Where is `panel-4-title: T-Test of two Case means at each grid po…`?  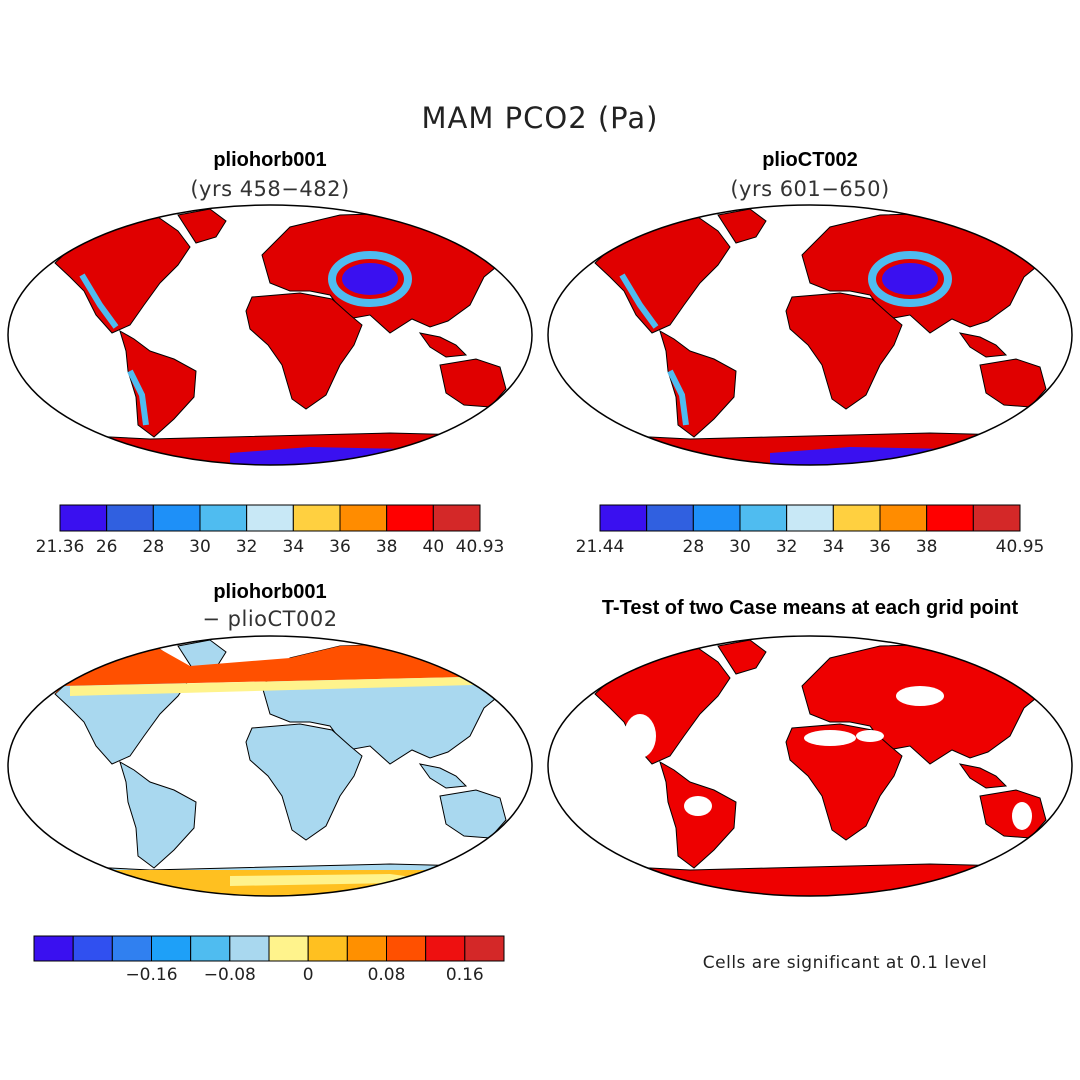 panel-4-title: T-Test of two Case means at each grid po… is located at coordinates (810, 608).